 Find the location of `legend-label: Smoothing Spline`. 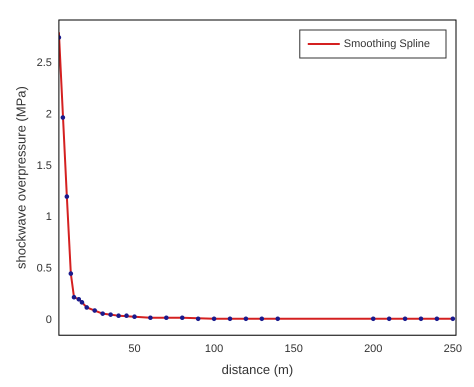

legend-label: Smoothing Spline is located at coordinates (387, 44).